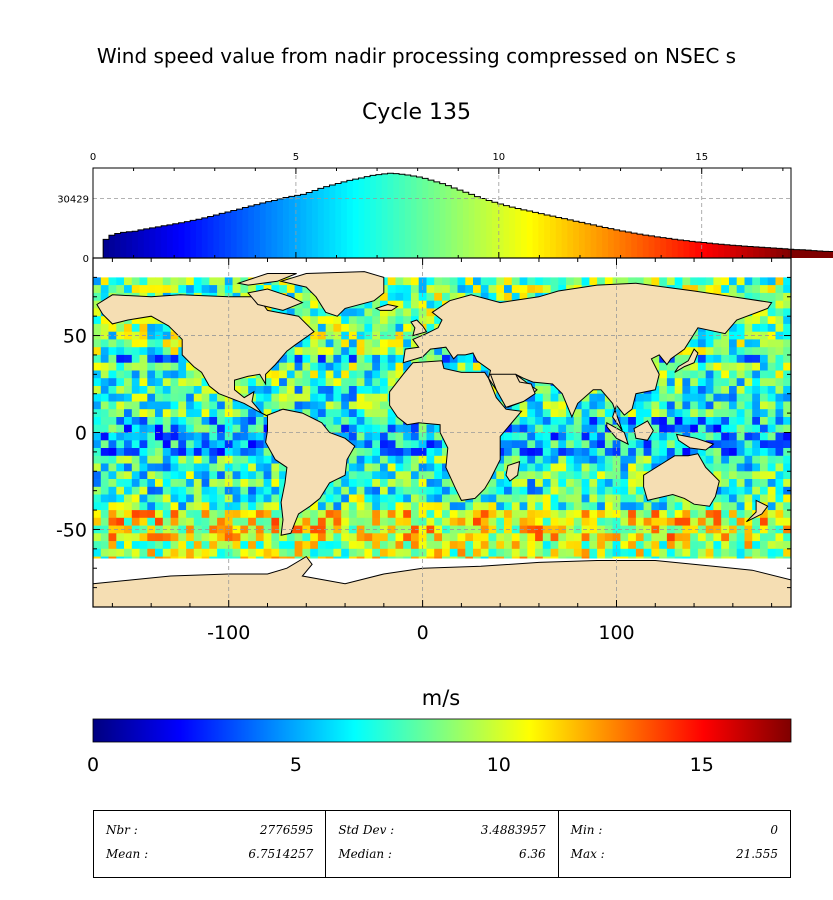  Describe the element at coordinates (73, 199) in the screenshot. I see `histogram-y-tick-label: 30429` at that location.